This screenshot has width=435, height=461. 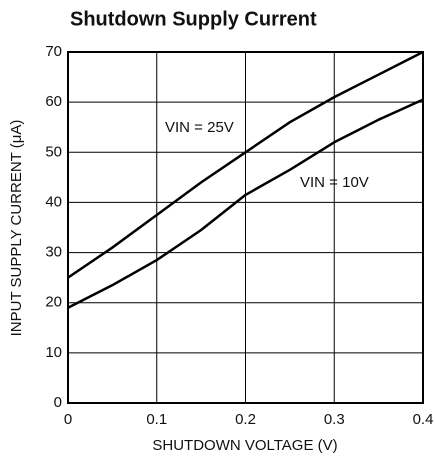 What do you see at coordinates (156, 419) in the screenshot?
I see `x-tick-label: 0.1` at bounding box center [156, 419].